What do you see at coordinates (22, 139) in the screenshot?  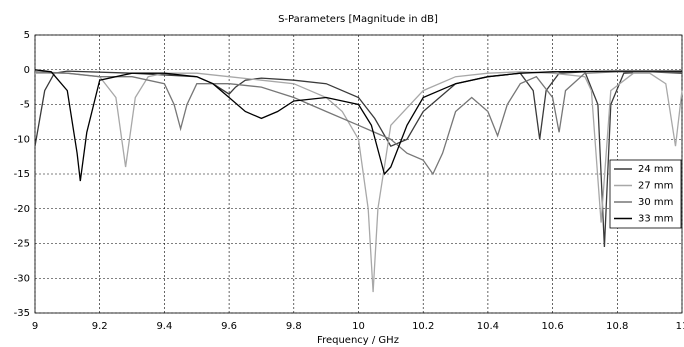 I see `y-tick-label: -10` at bounding box center [22, 139].